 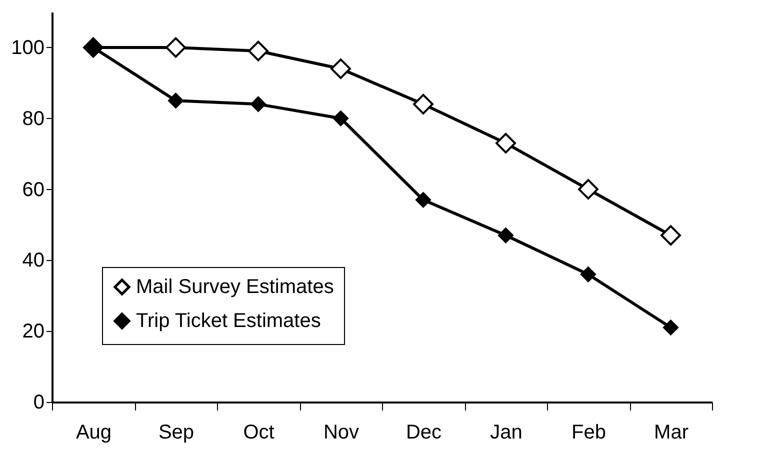 I want to click on x-tick-label: Sep, so click(x=176, y=433).